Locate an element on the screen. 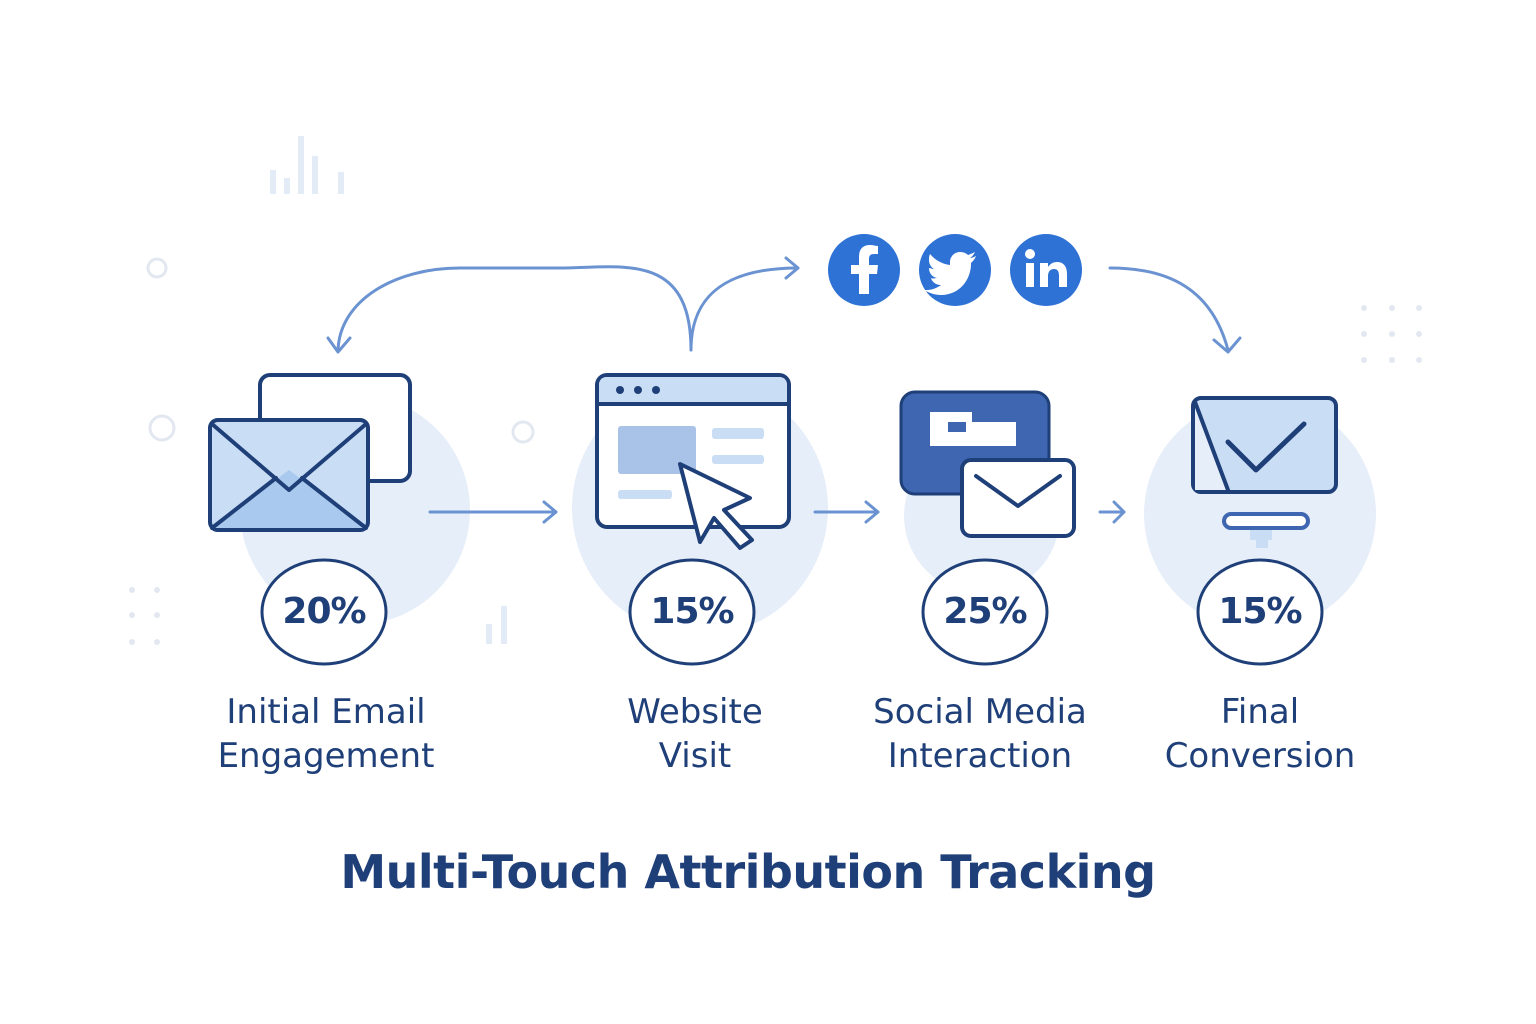  label-social-media: Social Media Interaction is located at coordinates (980, 734).